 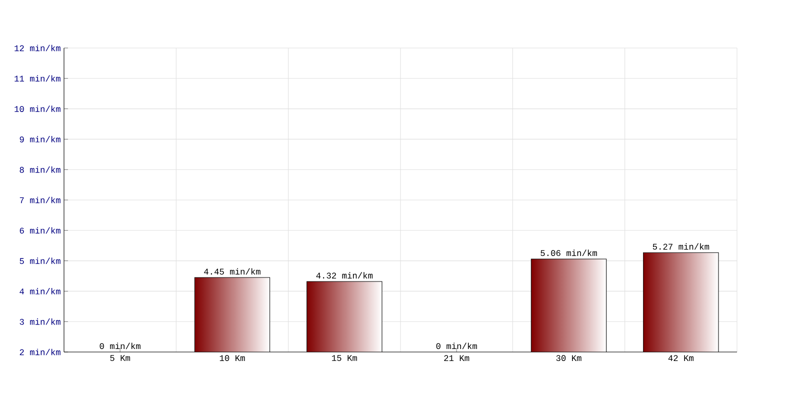 I want to click on y-tick-label: 4 min/km, so click(x=40, y=291).